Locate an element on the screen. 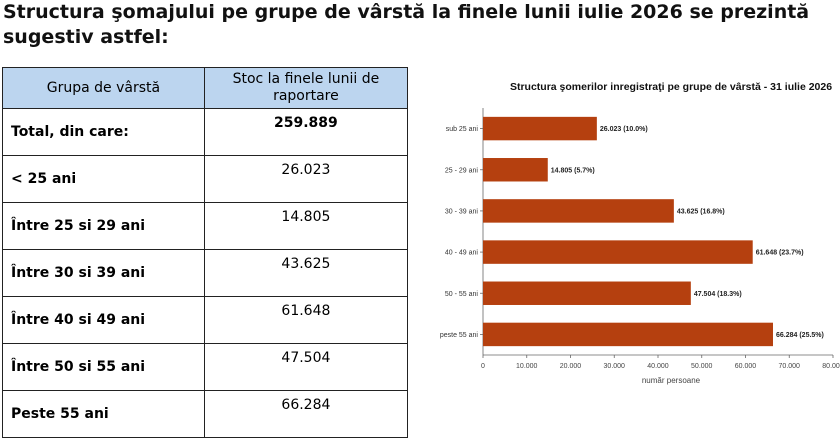 The image size is (840, 438). table-row: Total, din care: 259.889 is located at coordinates (205, 132).